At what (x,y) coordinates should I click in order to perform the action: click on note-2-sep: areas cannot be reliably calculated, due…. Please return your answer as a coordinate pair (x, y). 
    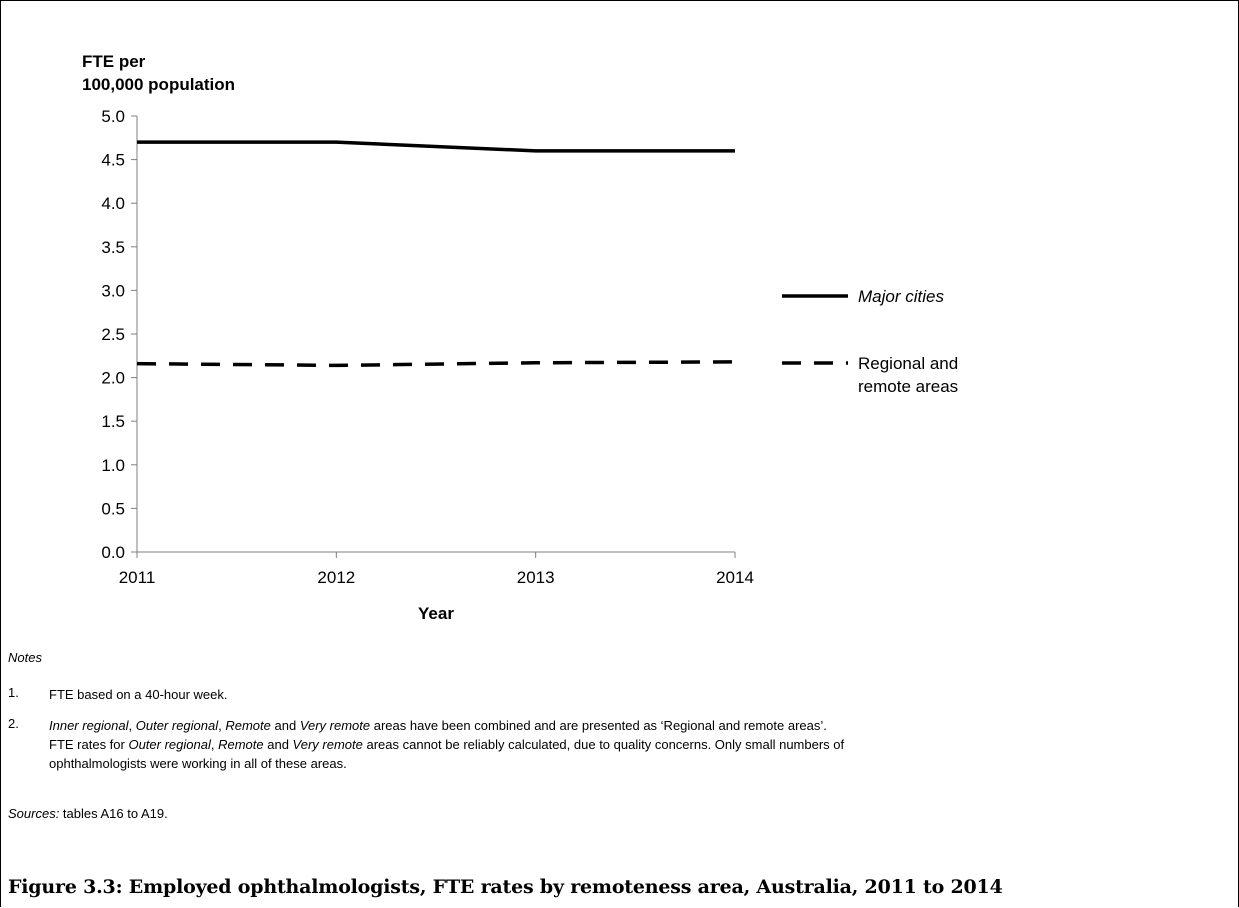
    Looking at the image, I should click on (447, 754).